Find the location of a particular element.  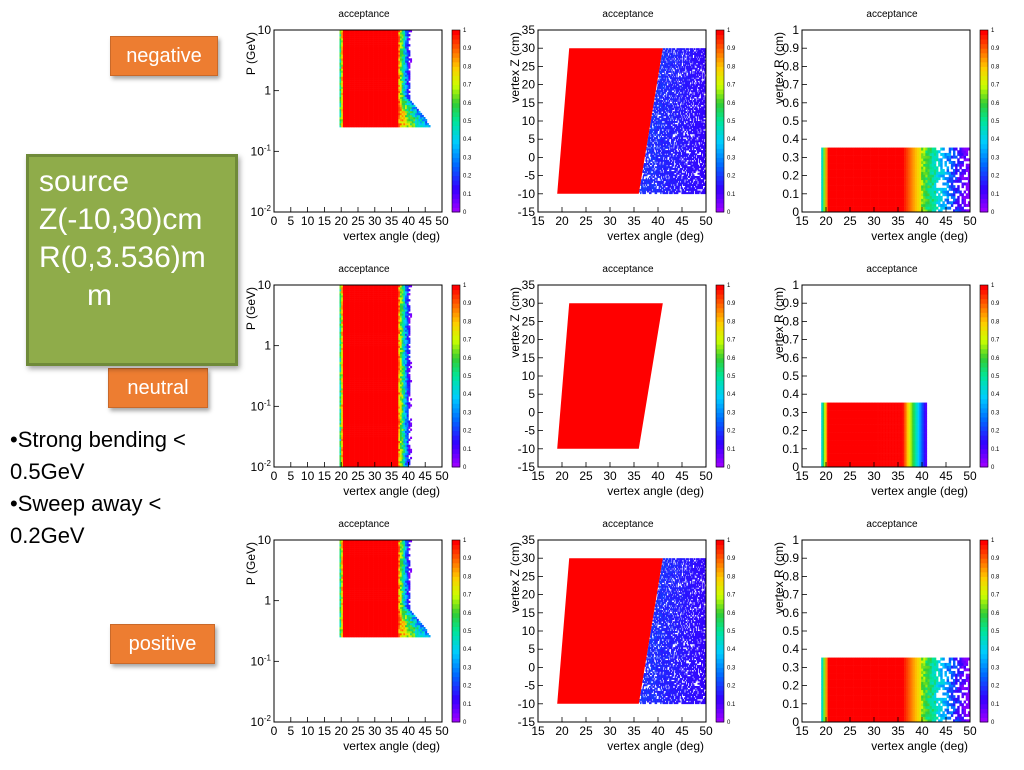

colorbar-tick-label: 0.1 is located at coordinates (731, 195).